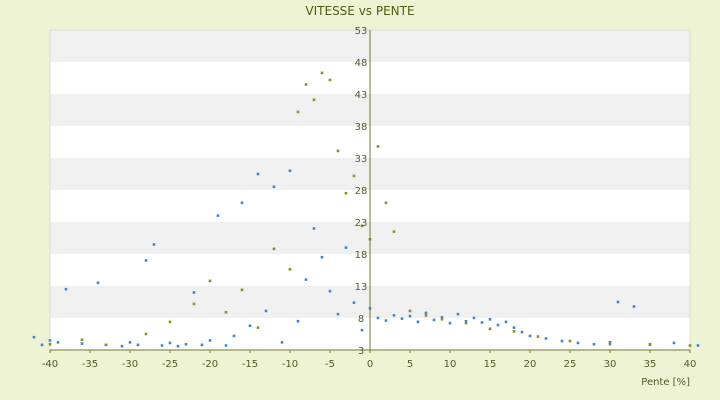  Describe the element at coordinates (665, 382) in the screenshot. I see `x-axis-label: Pente [%]` at that location.